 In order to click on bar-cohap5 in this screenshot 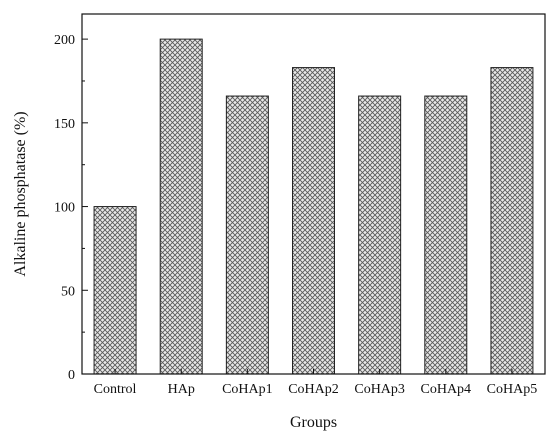, I will do `click(512, 221)`.